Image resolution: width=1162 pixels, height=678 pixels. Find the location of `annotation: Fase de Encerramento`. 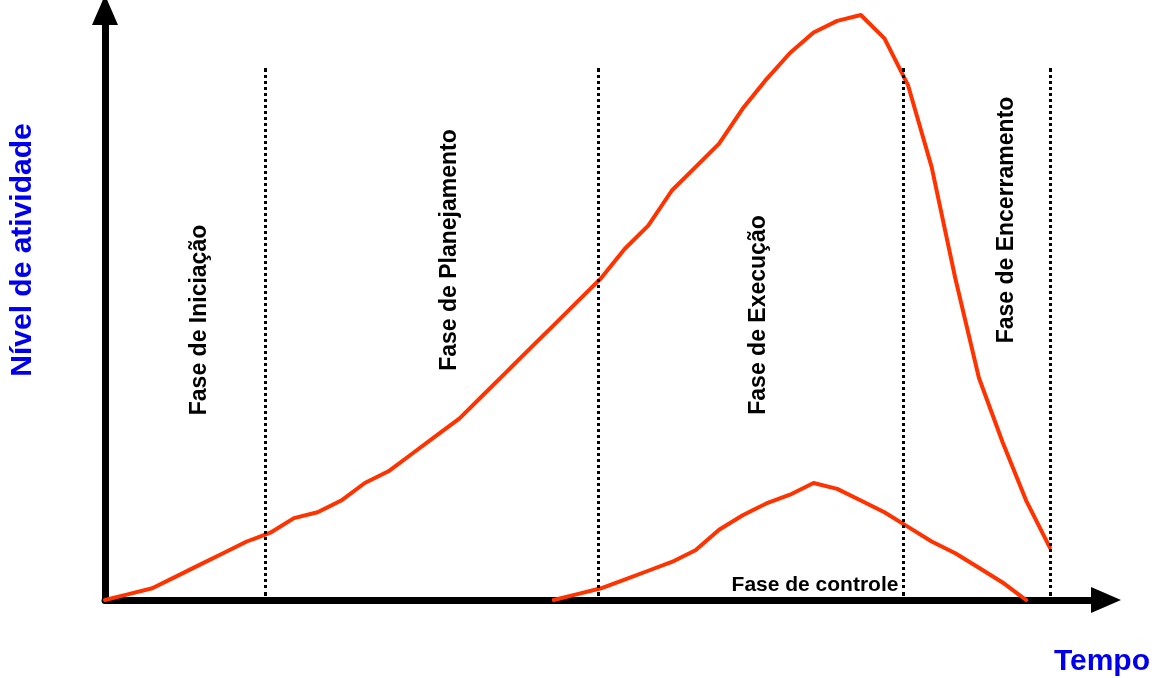

annotation: Fase de Encerramento is located at coordinates (1005, 220).